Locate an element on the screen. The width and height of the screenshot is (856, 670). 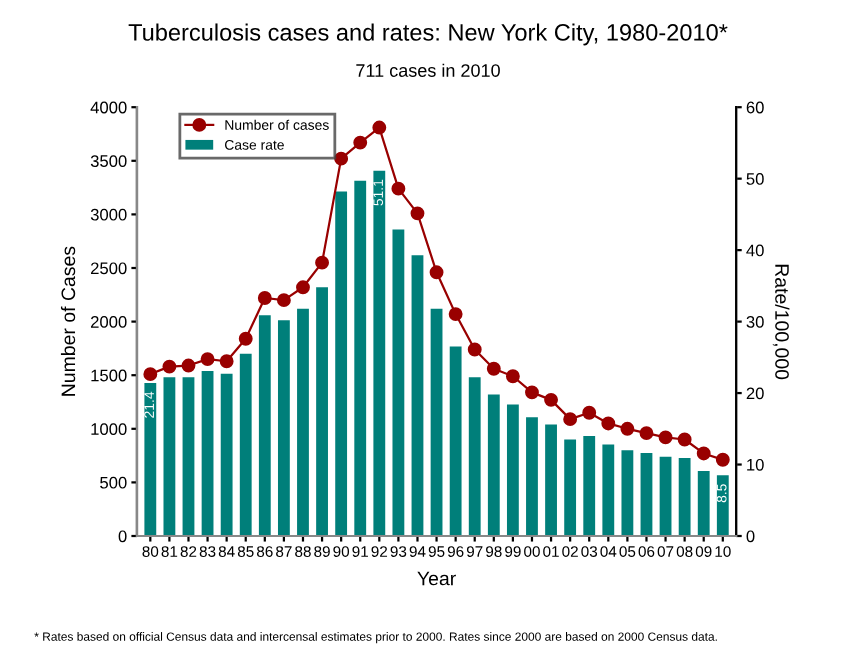
y2-tick-label: 30 is located at coordinates (755, 322).